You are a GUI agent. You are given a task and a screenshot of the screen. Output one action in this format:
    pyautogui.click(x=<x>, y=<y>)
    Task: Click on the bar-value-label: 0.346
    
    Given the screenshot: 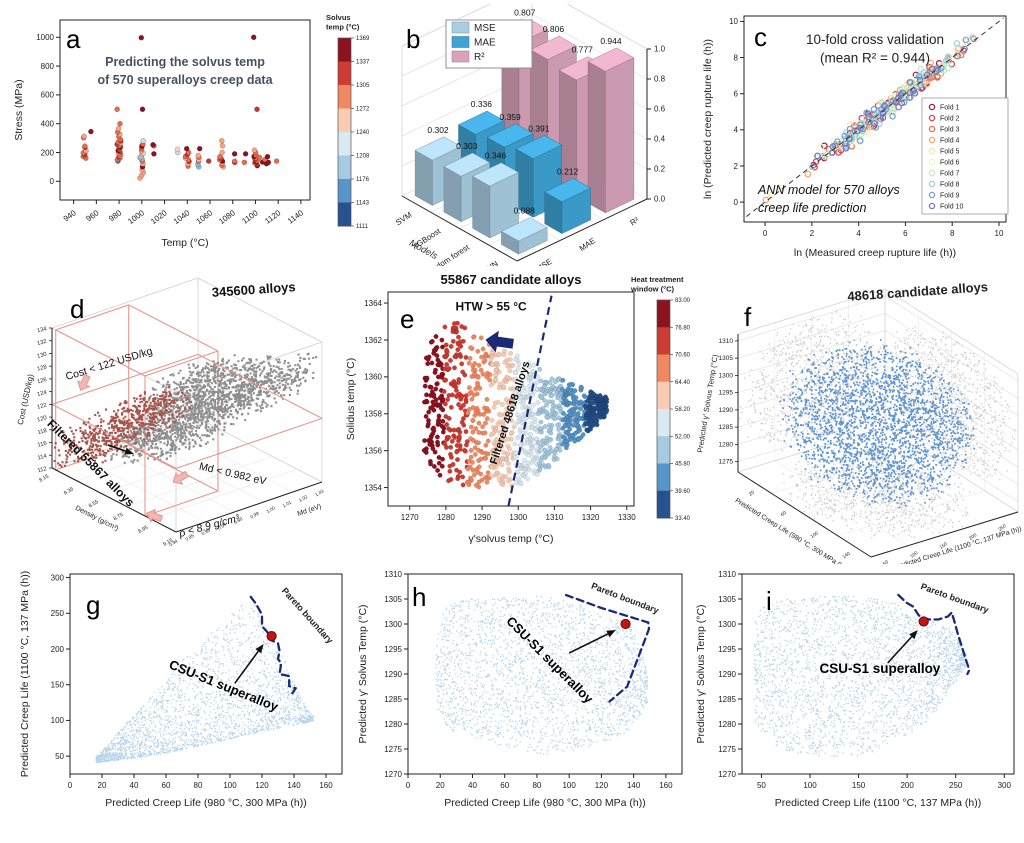 What is the action you would take?
    pyautogui.click(x=496, y=156)
    